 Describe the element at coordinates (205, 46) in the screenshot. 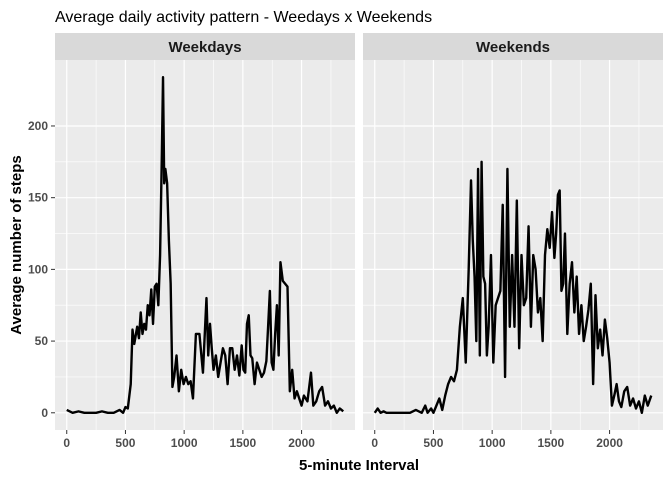

I see `strip-weekdays` at that location.